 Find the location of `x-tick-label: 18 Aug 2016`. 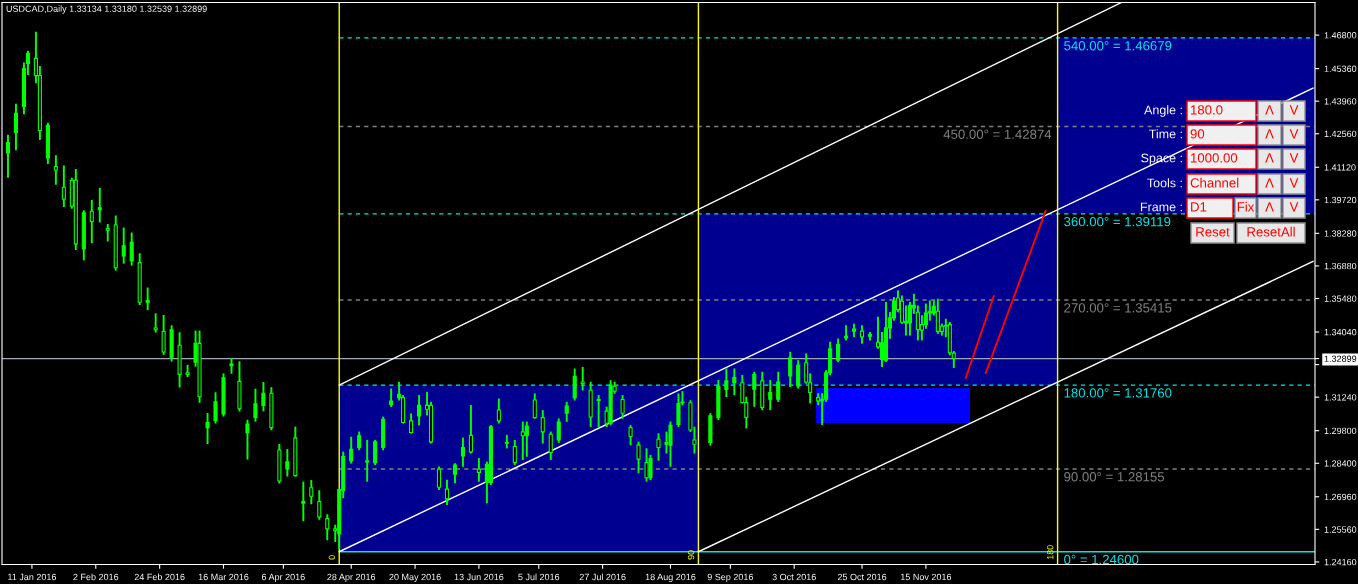

x-tick-label: 18 Aug 2016 is located at coordinates (670, 577).